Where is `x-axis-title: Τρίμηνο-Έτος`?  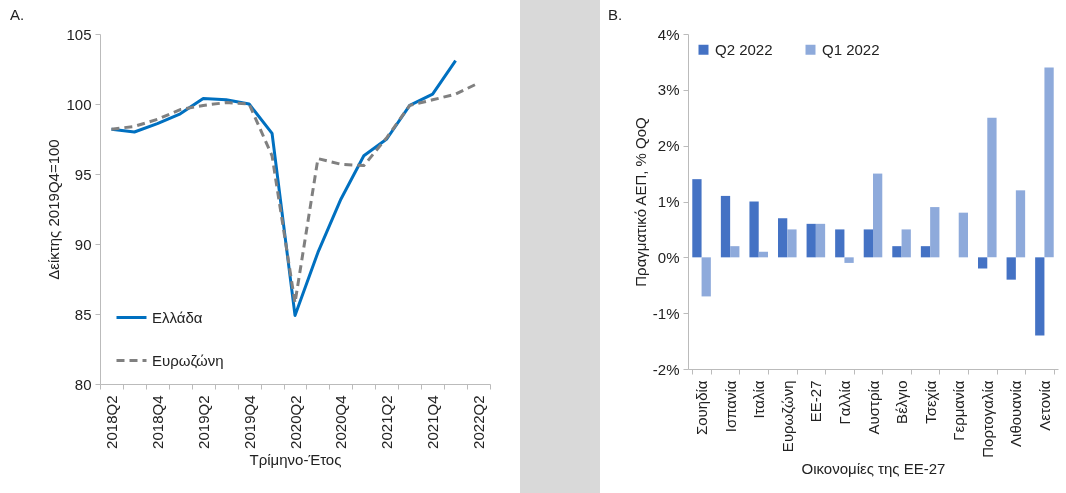 x-axis-title: Τρίμηνο-Έτος is located at coordinates (295, 459).